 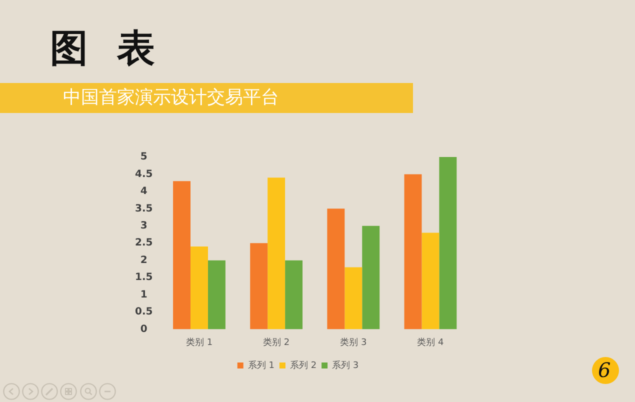 I want to click on y-tick-label: 3.5, so click(x=144, y=208).